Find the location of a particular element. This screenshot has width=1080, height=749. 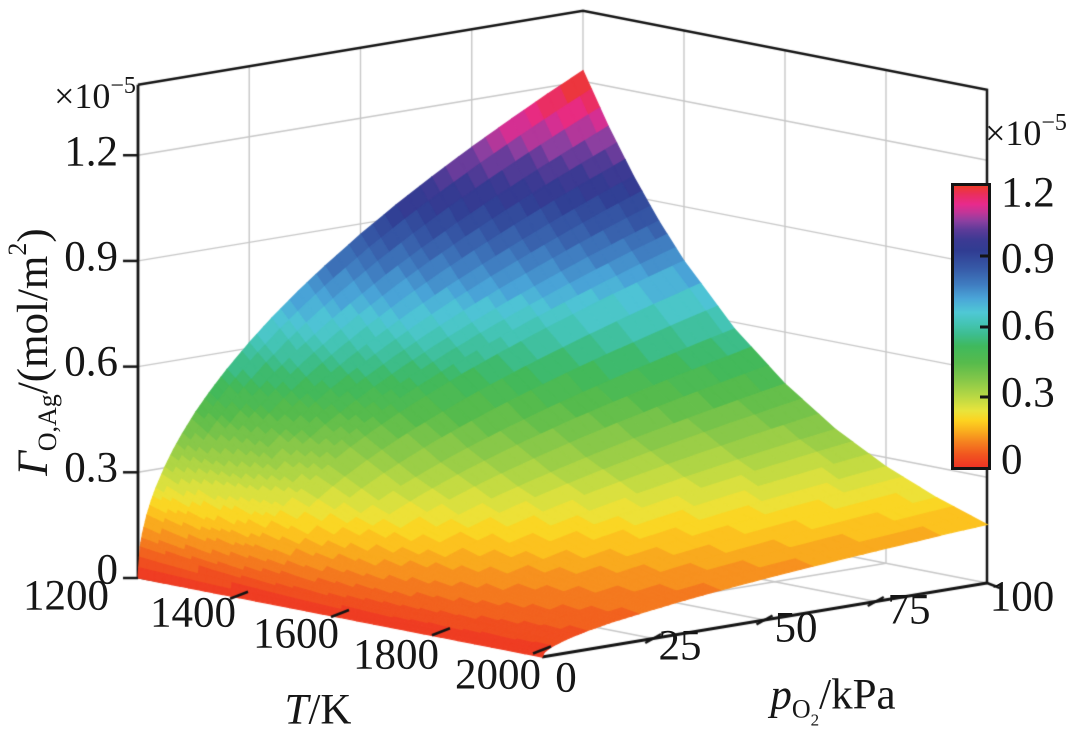

t-axis-tick-label: 1800 is located at coordinates (396, 655).